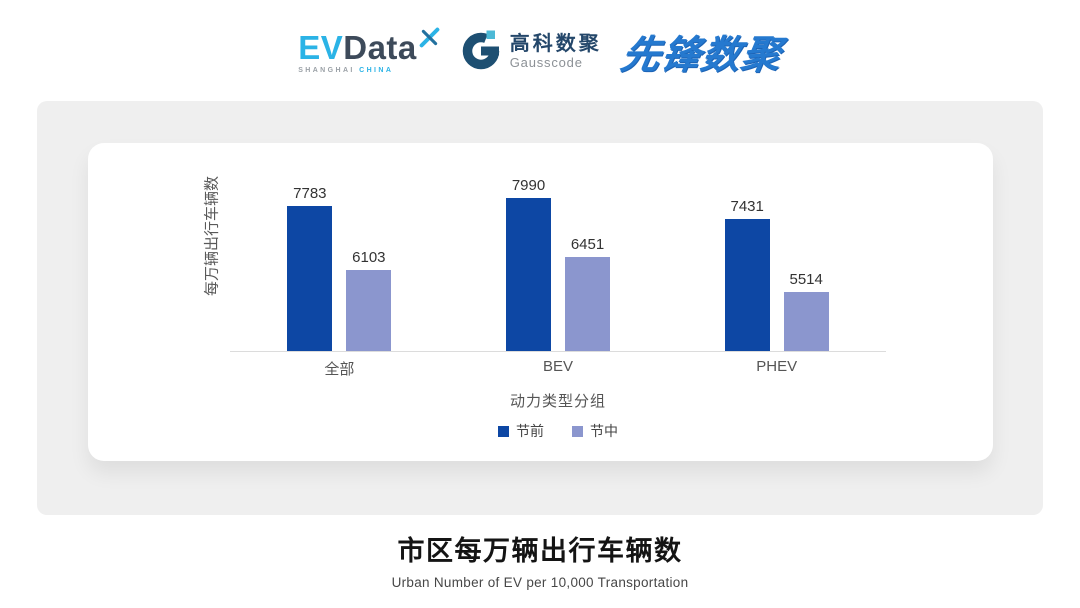  Describe the element at coordinates (806, 311) in the screenshot. I see `bar-节中-PHEV: 5514` at that location.